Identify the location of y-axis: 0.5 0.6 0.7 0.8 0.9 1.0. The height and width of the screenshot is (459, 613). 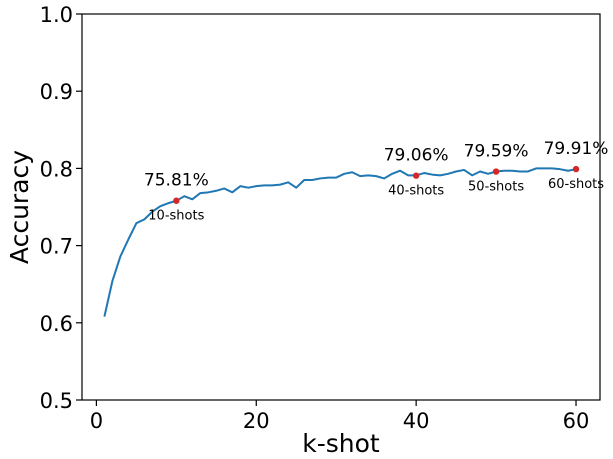
(61, 208).